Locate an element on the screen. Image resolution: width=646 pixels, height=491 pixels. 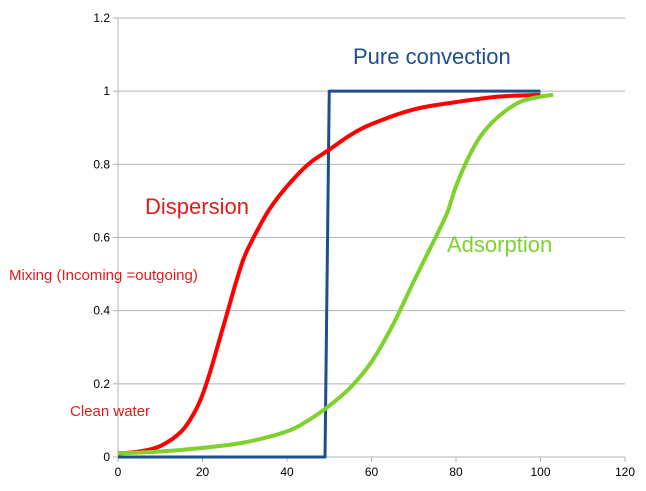
y-tick-label: 0.4 is located at coordinates (101, 311).